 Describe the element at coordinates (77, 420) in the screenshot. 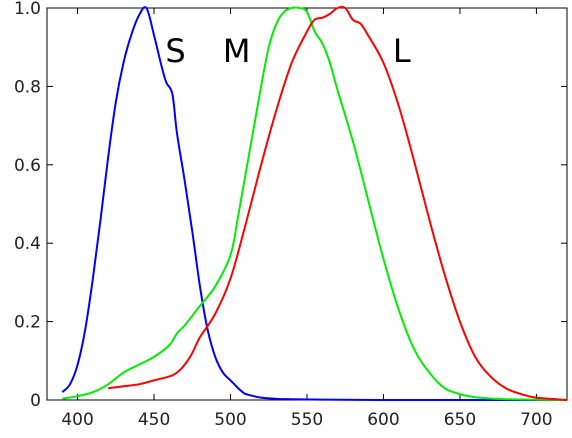

I see `x-tick-label: 400` at that location.